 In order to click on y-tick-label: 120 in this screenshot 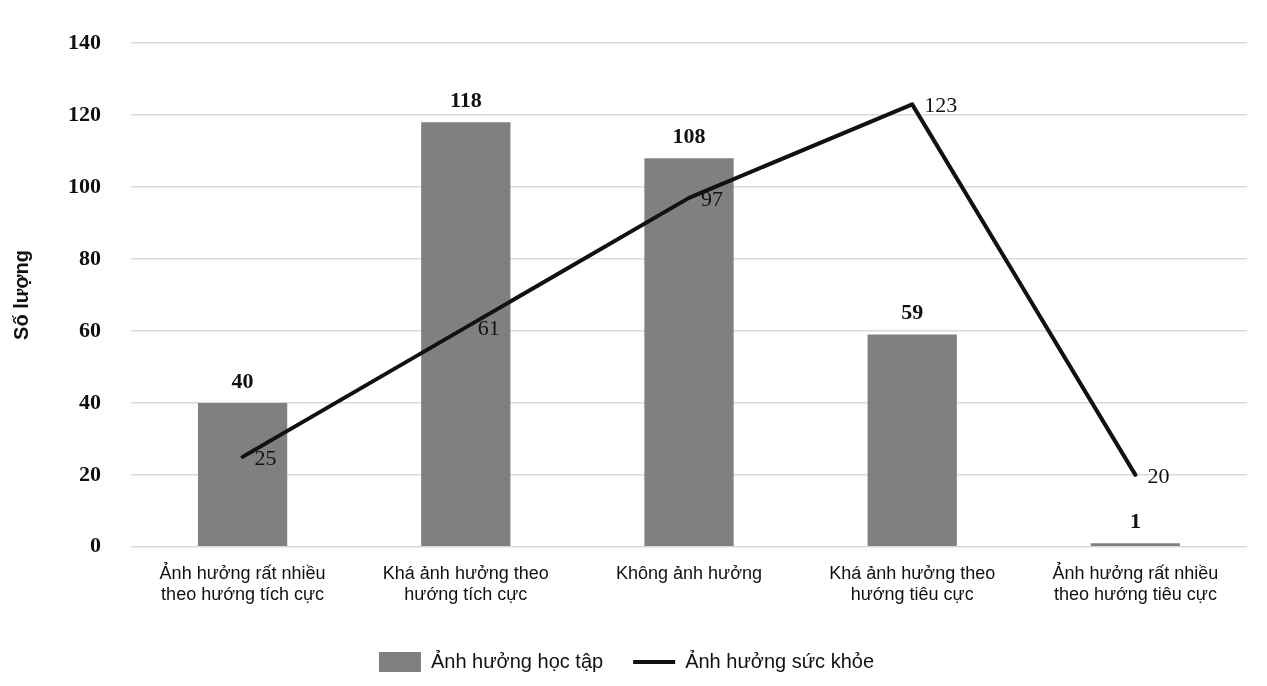, I will do `click(84, 113)`.